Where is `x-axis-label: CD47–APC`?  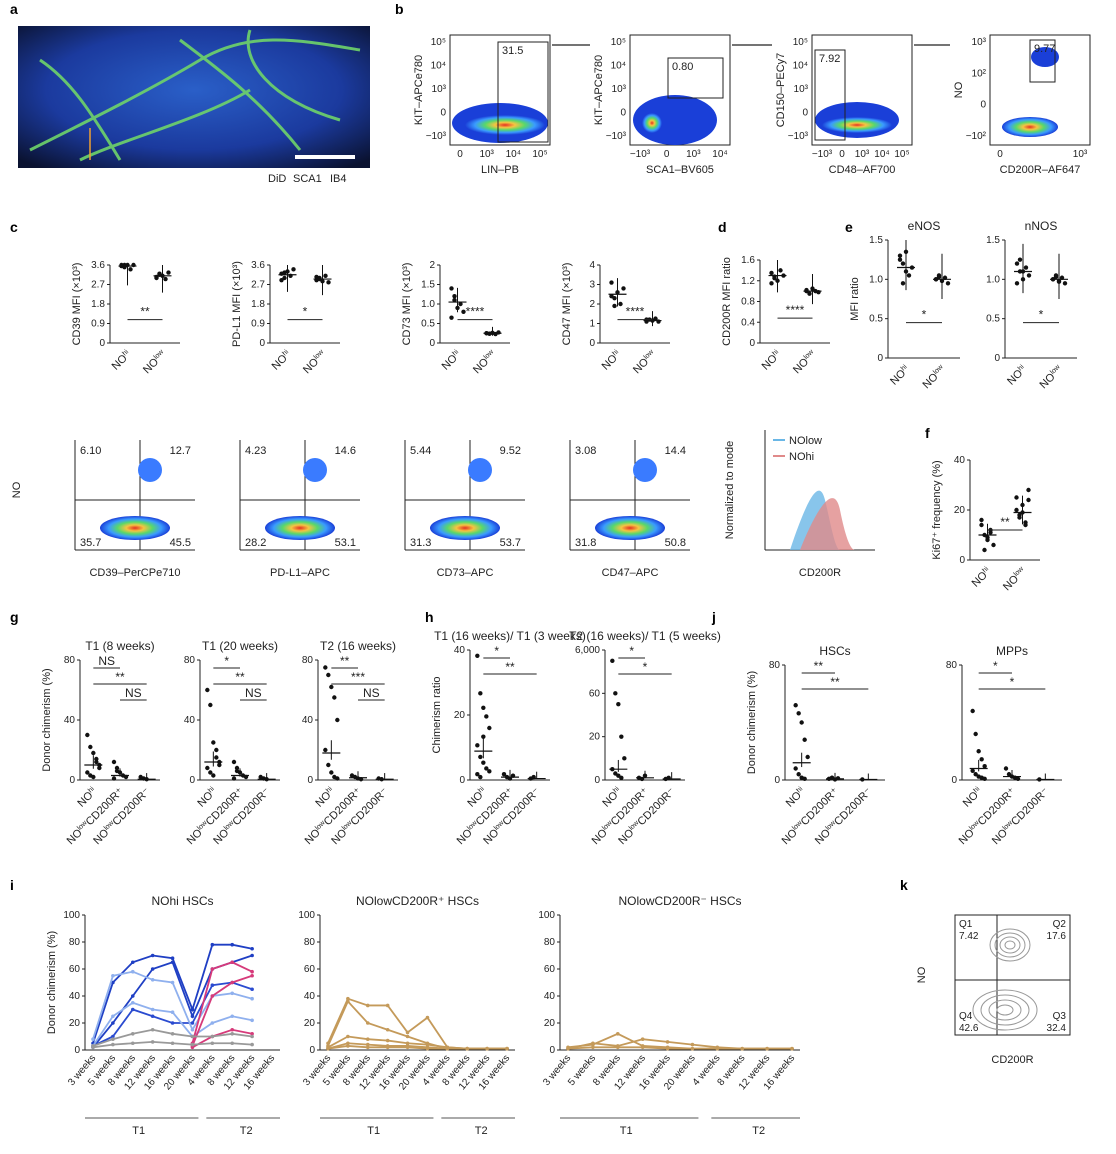
x-axis-label: CD47–APC is located at coordinates (630, 573).